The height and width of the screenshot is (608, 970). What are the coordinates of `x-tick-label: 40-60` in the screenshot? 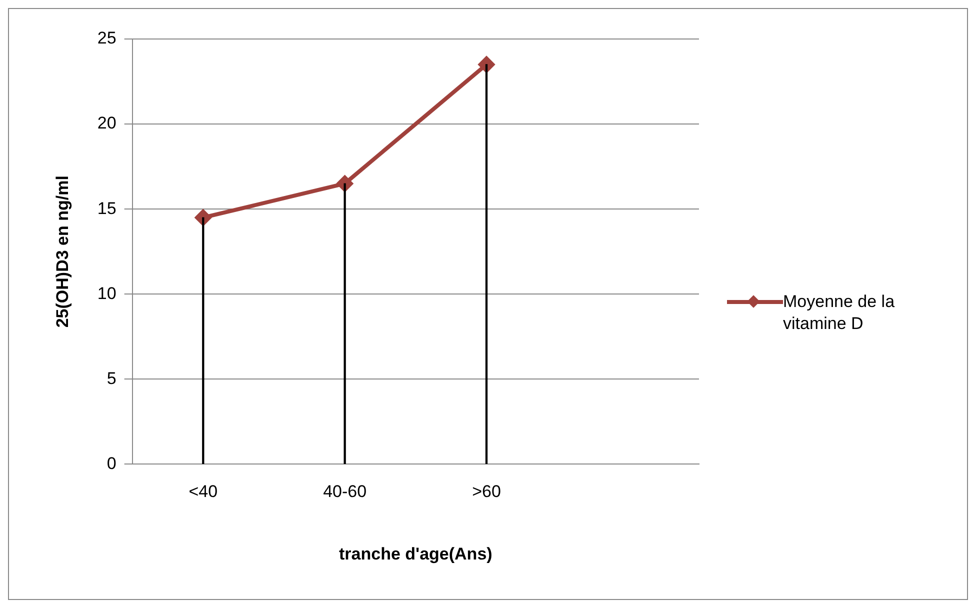 It's located at (345, 492).